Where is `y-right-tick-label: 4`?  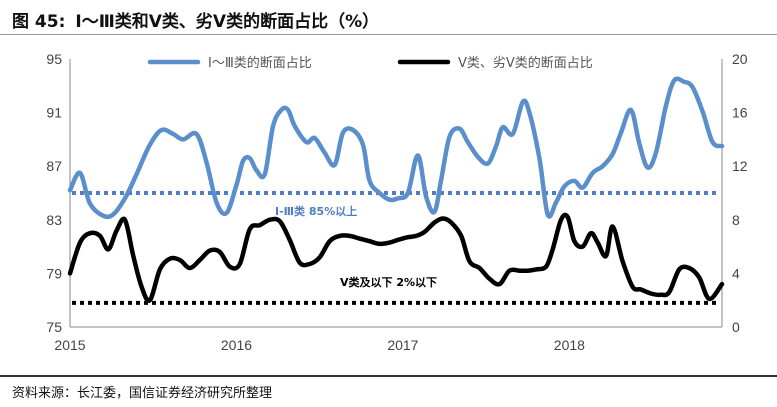 y-right-tick-label: 4 is located at coordinates (736, 273).